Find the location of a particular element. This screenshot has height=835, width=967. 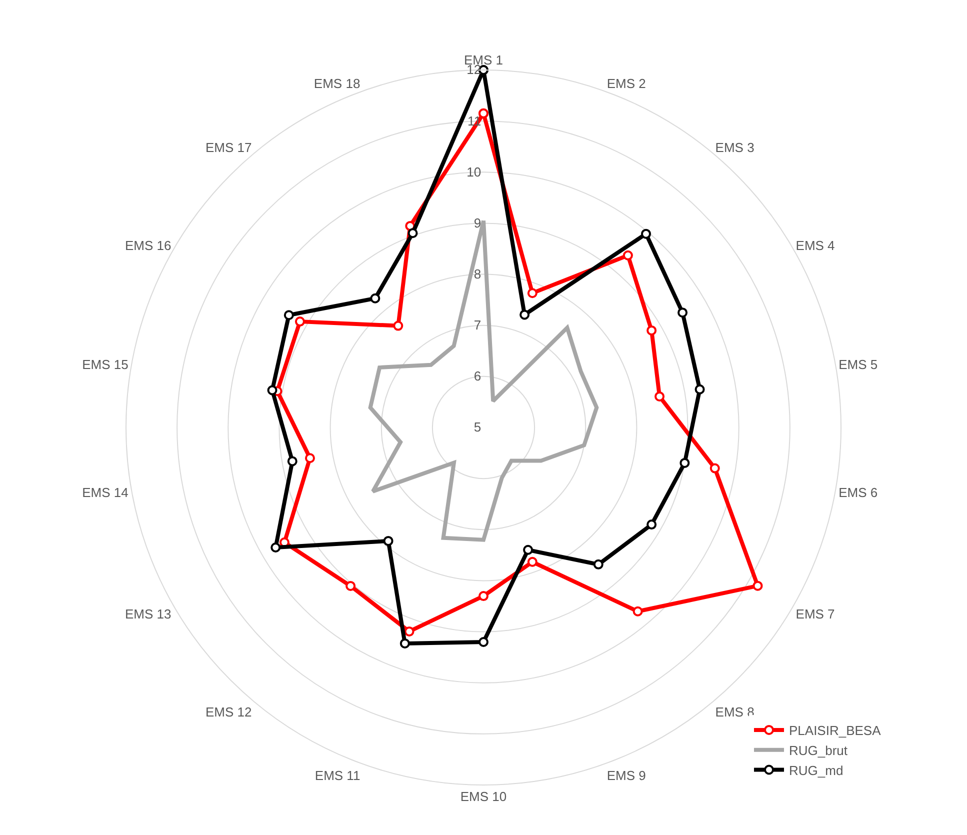

spoke-label: EMS 10 is located at coordinates (483, 796).